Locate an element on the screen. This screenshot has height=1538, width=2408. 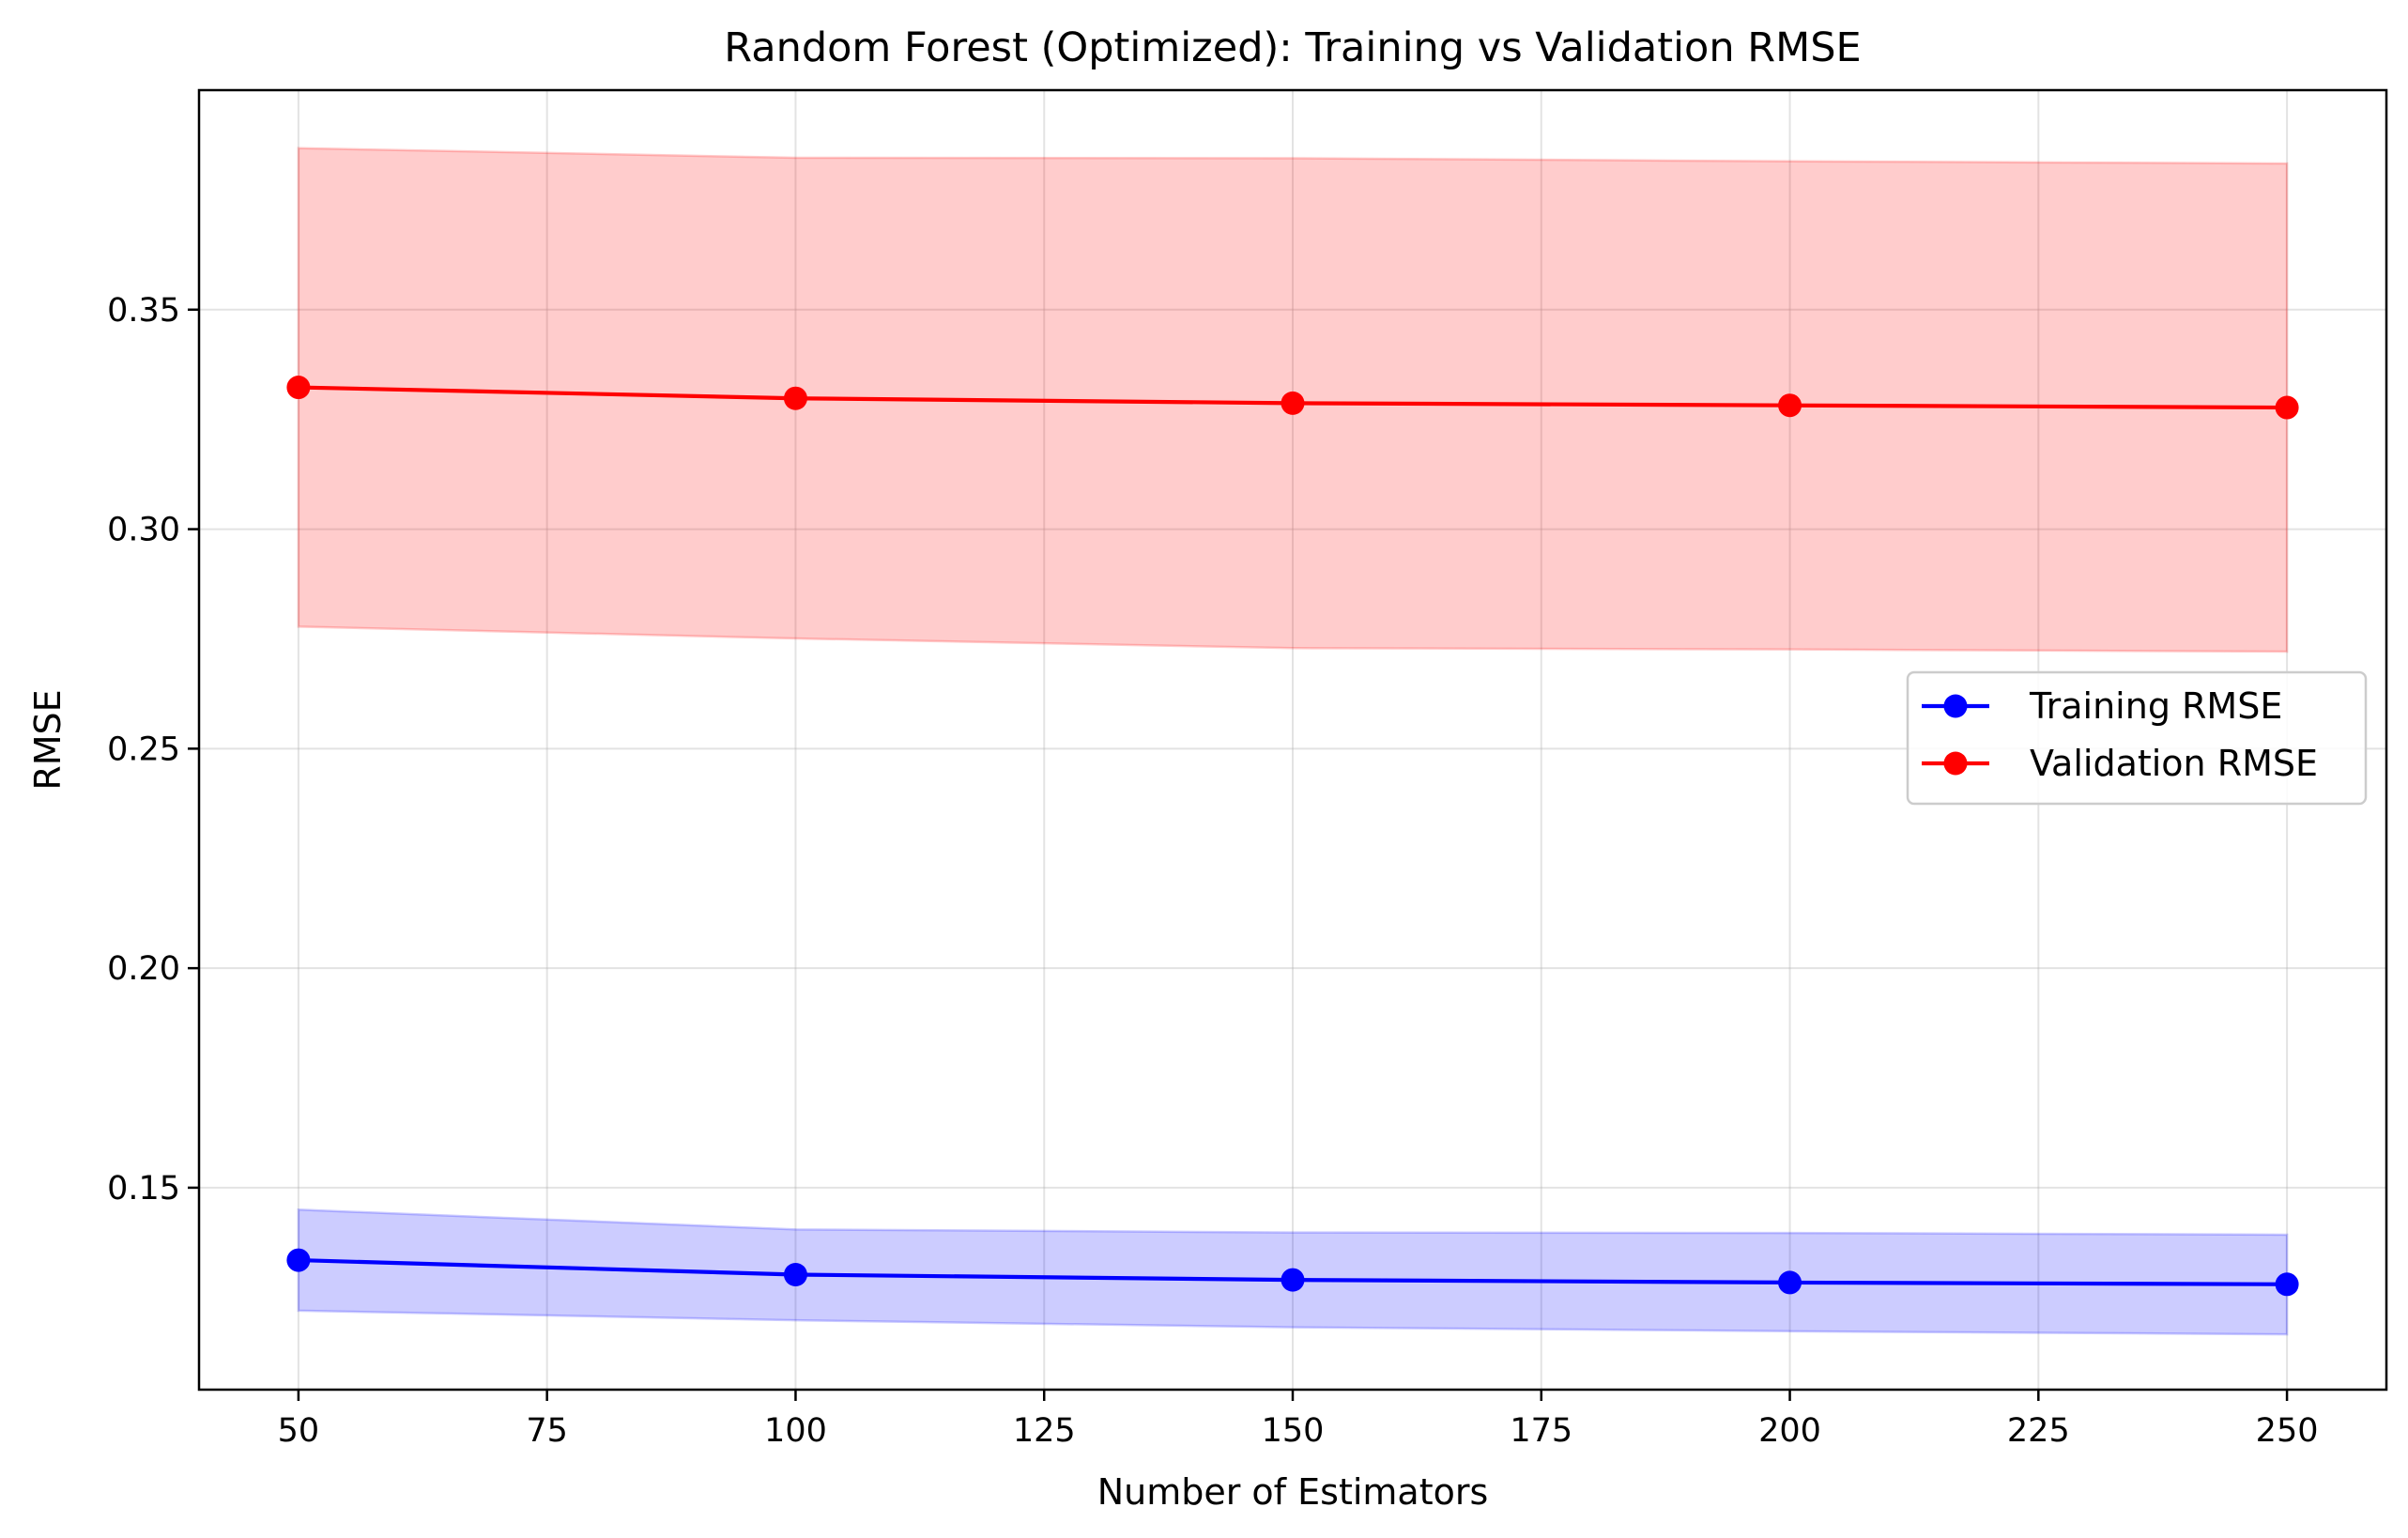
legend-box is located at coordinates (2137, 738).